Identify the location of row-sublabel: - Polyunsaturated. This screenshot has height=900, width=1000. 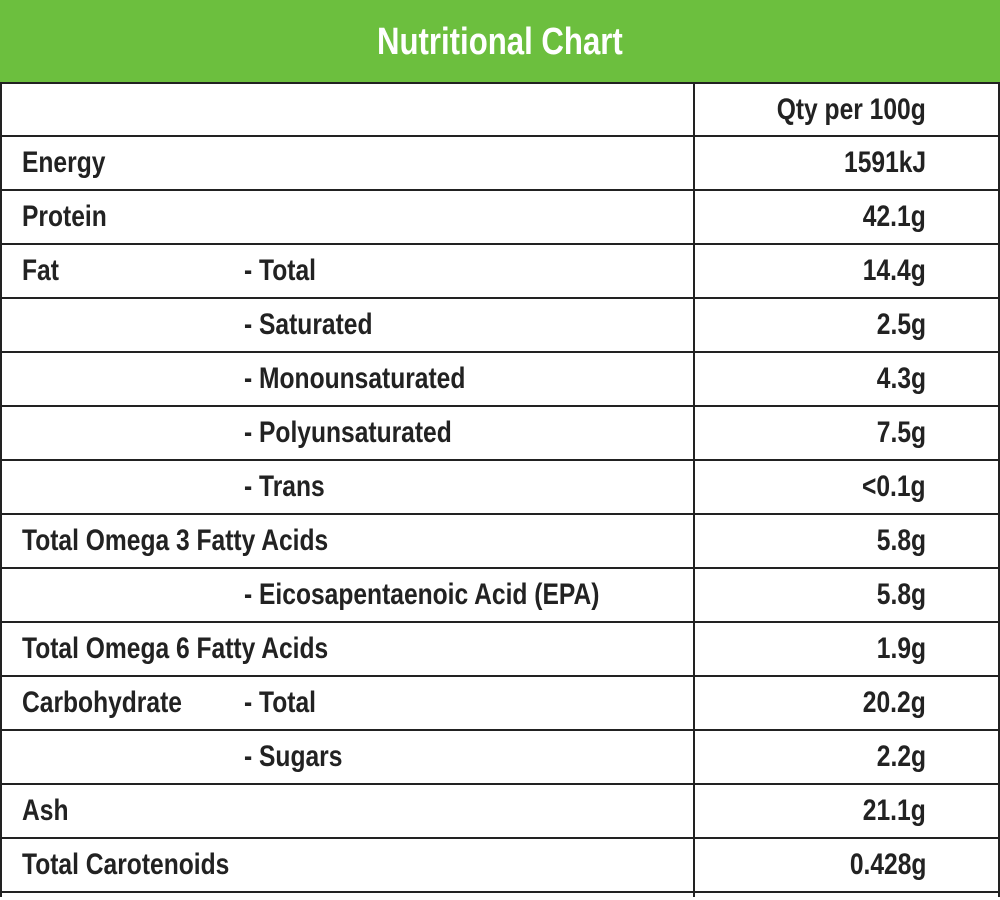
(348, 432).